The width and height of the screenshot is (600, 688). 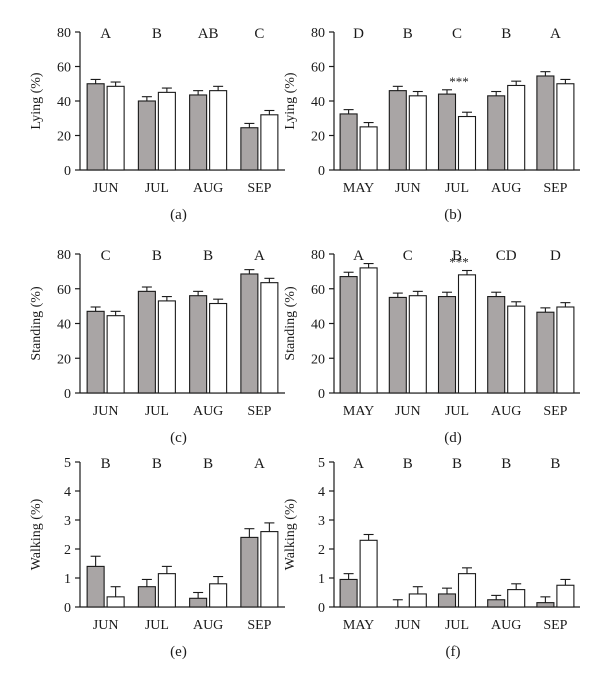 What do you see at coordinates (67, 521) in the screenshot?
I see `y-tick-label: 3` at bounding box center [67, 521].